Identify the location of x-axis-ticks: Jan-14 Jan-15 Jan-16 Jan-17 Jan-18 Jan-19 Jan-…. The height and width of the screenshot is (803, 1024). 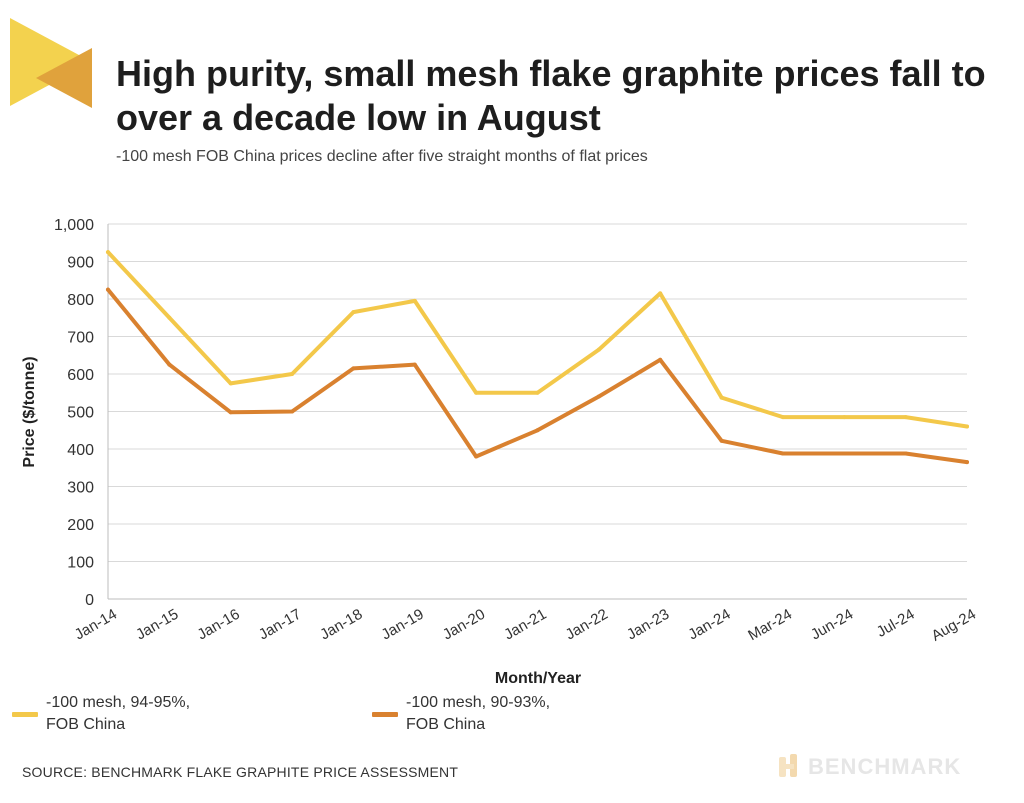
(525, 625).